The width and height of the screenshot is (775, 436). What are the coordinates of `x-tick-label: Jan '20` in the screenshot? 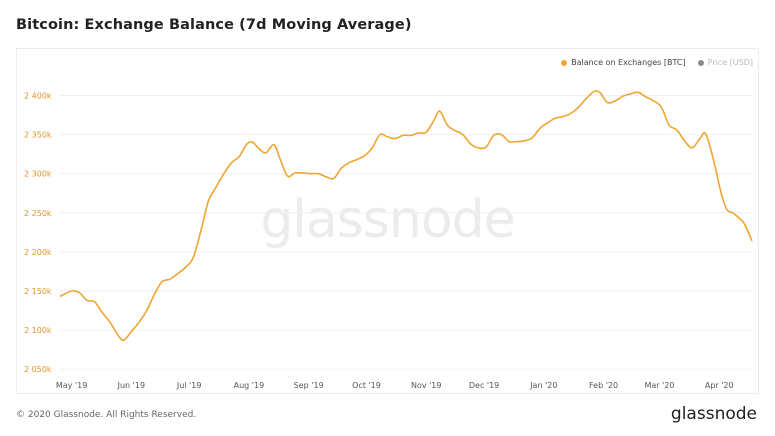 It's located at (543, 385).